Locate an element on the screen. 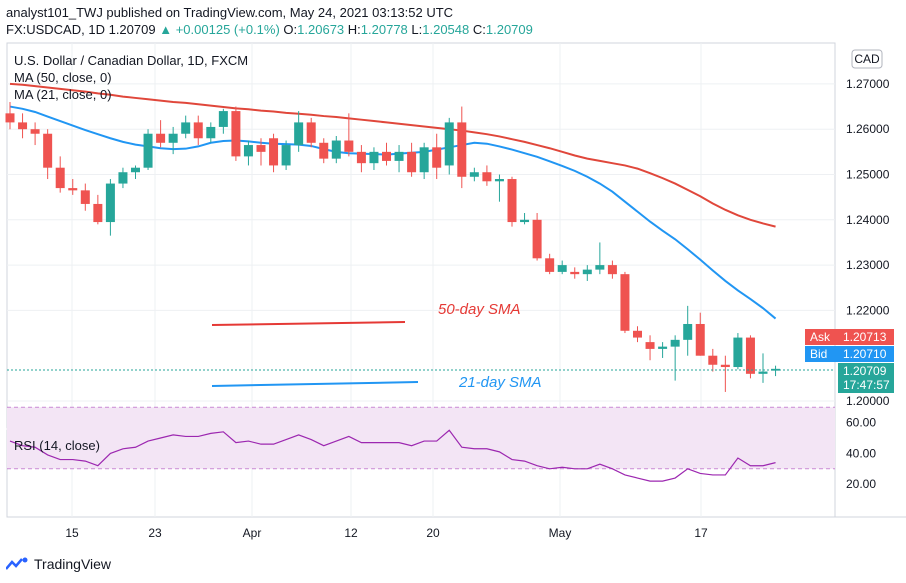 This screenshot has width=906, height=583. last-price-tag is located at coordinates (866, 378).